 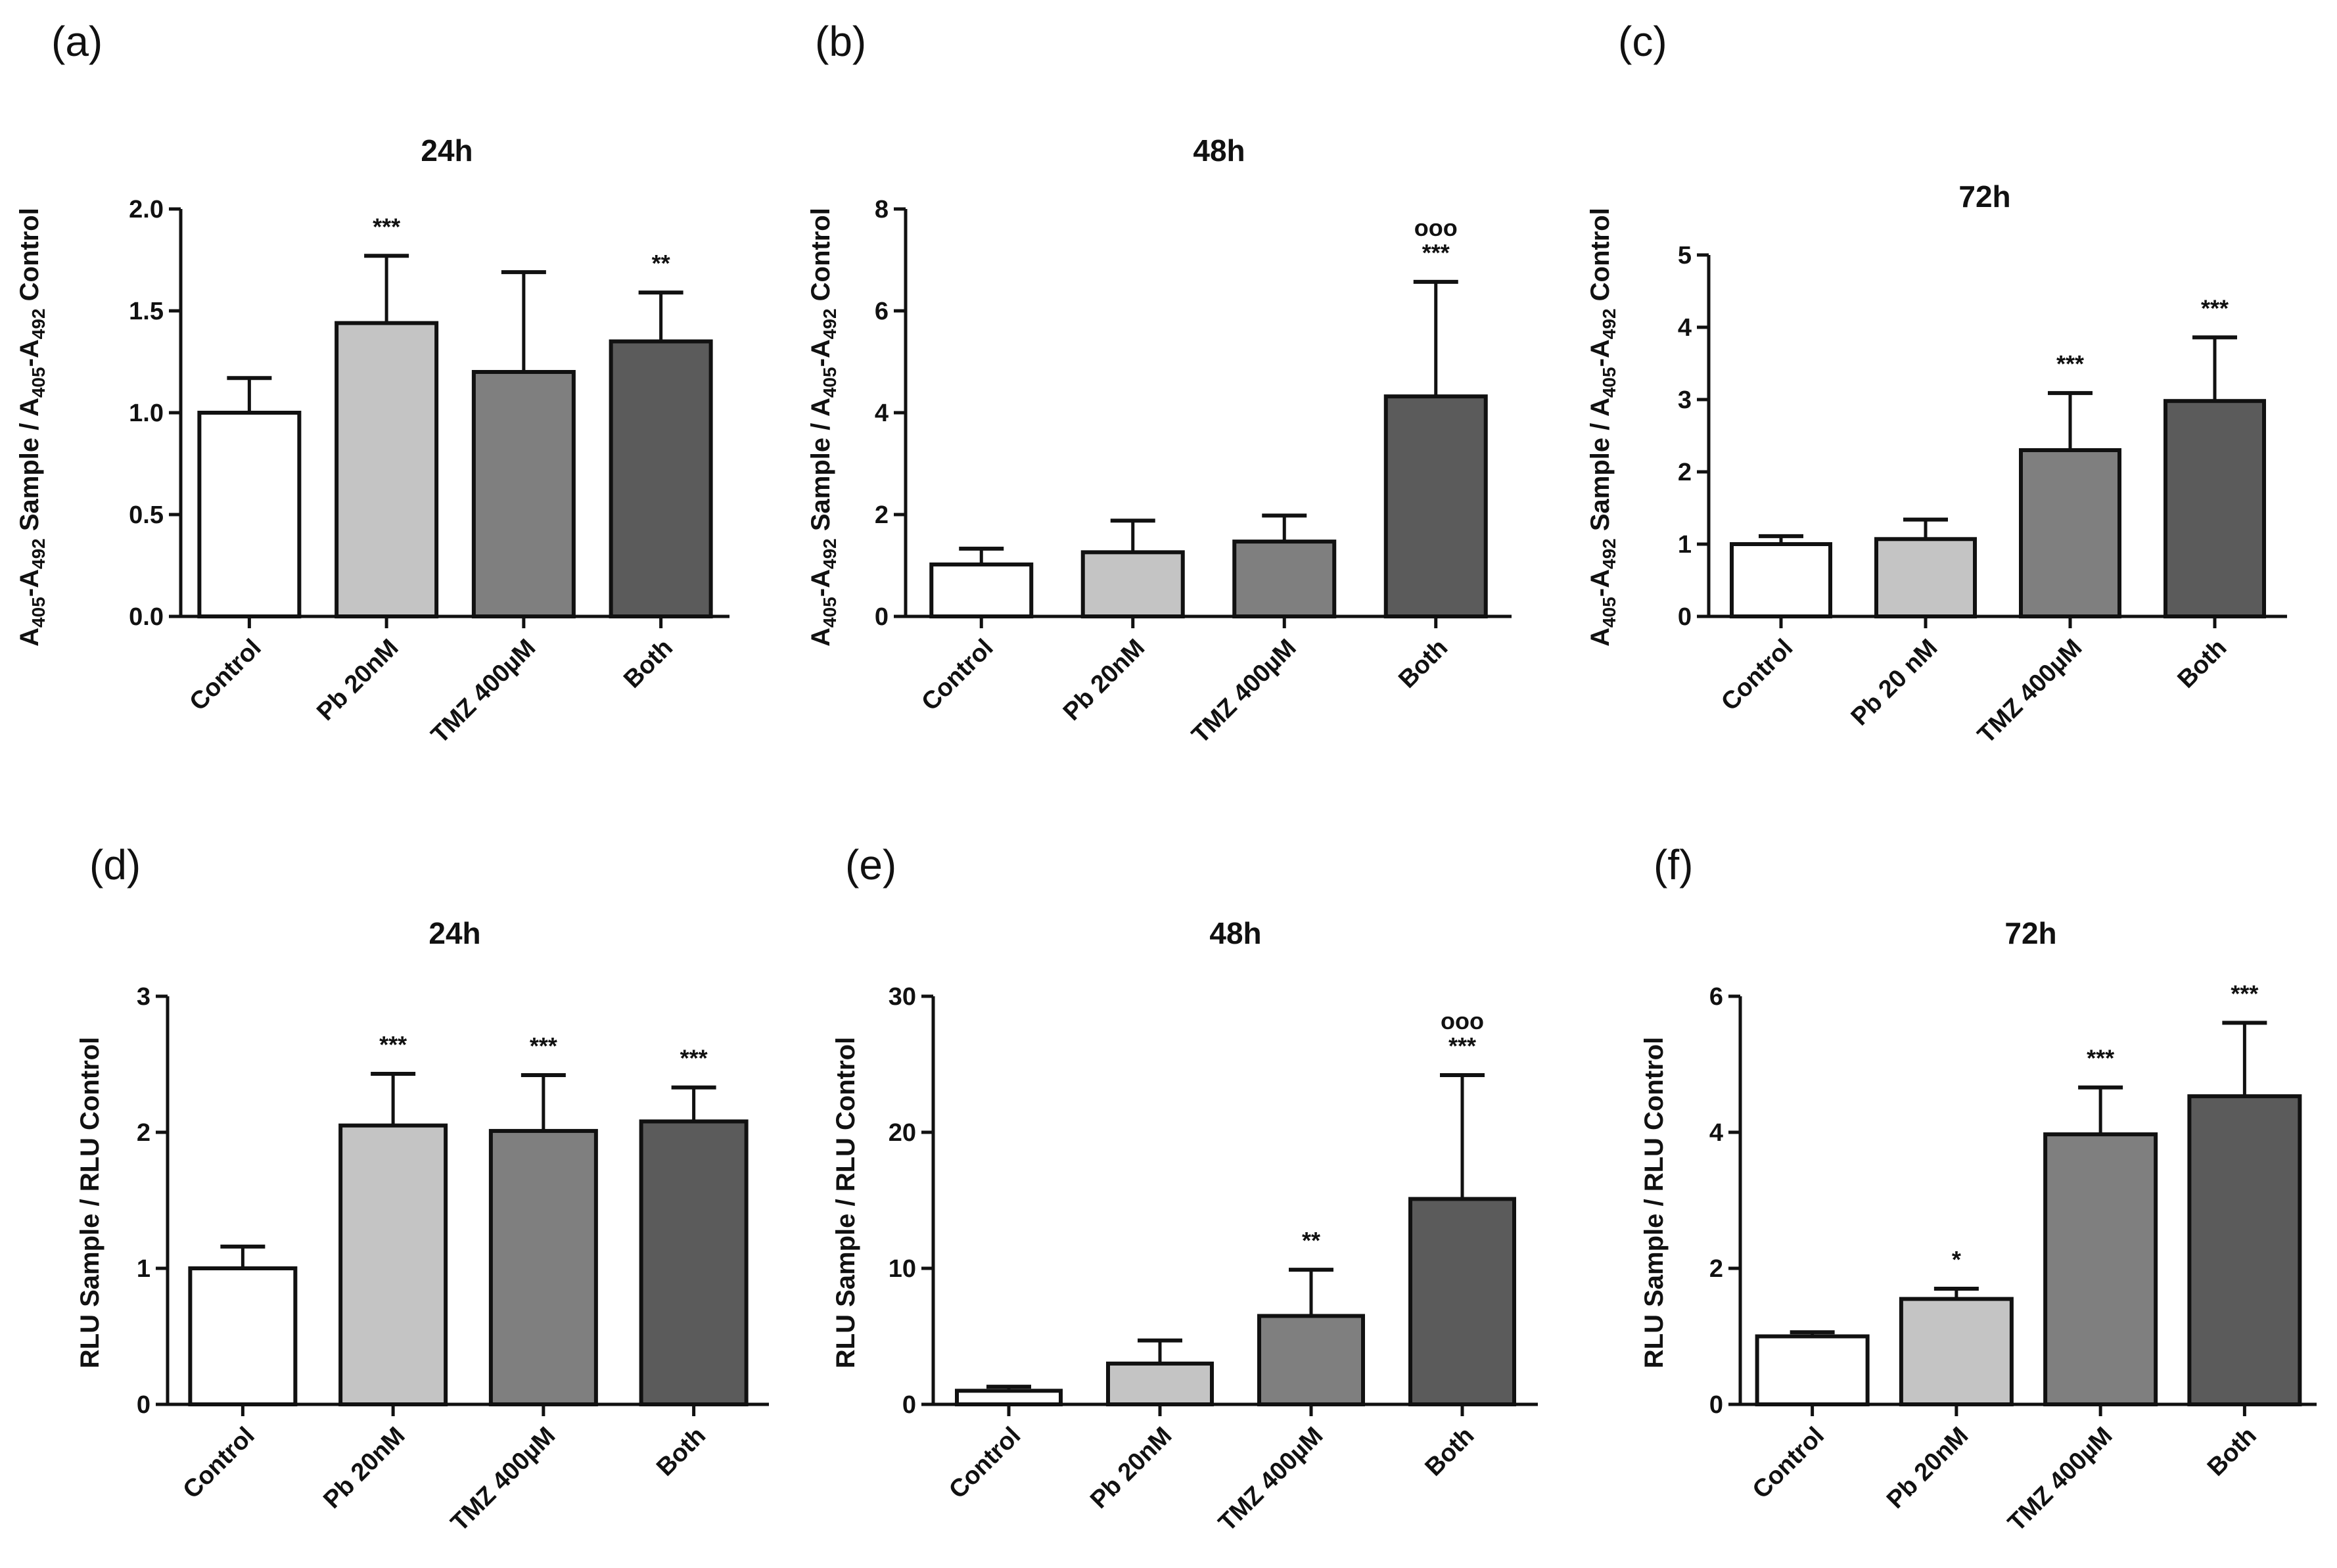 What do you see at coordinates (840, 41) in the screenshot?
I see `panel-label: (b)` at bounding box center [840, 41].